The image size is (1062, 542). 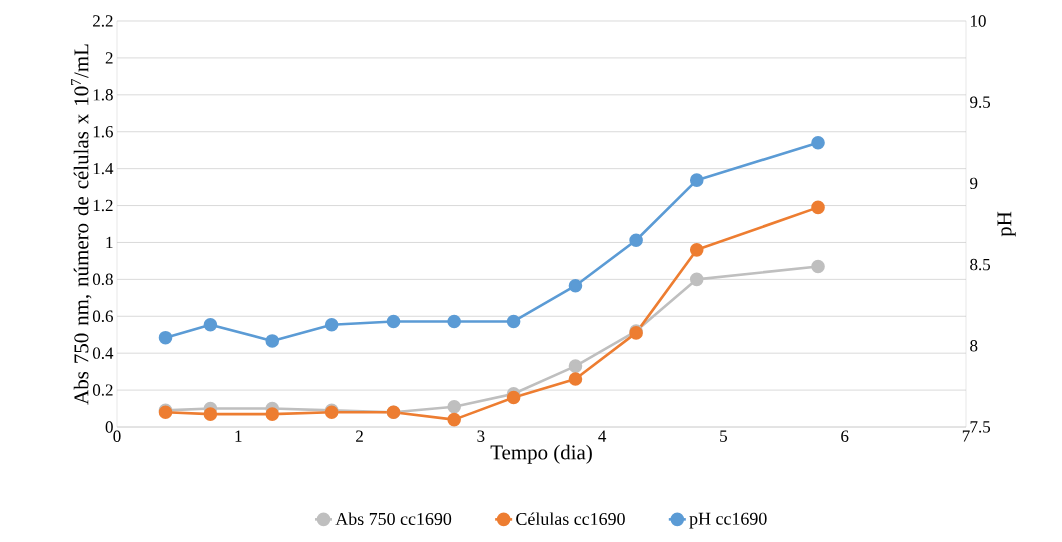 I want to click on y2-tick-label: 10, so click(x=978, y=21).